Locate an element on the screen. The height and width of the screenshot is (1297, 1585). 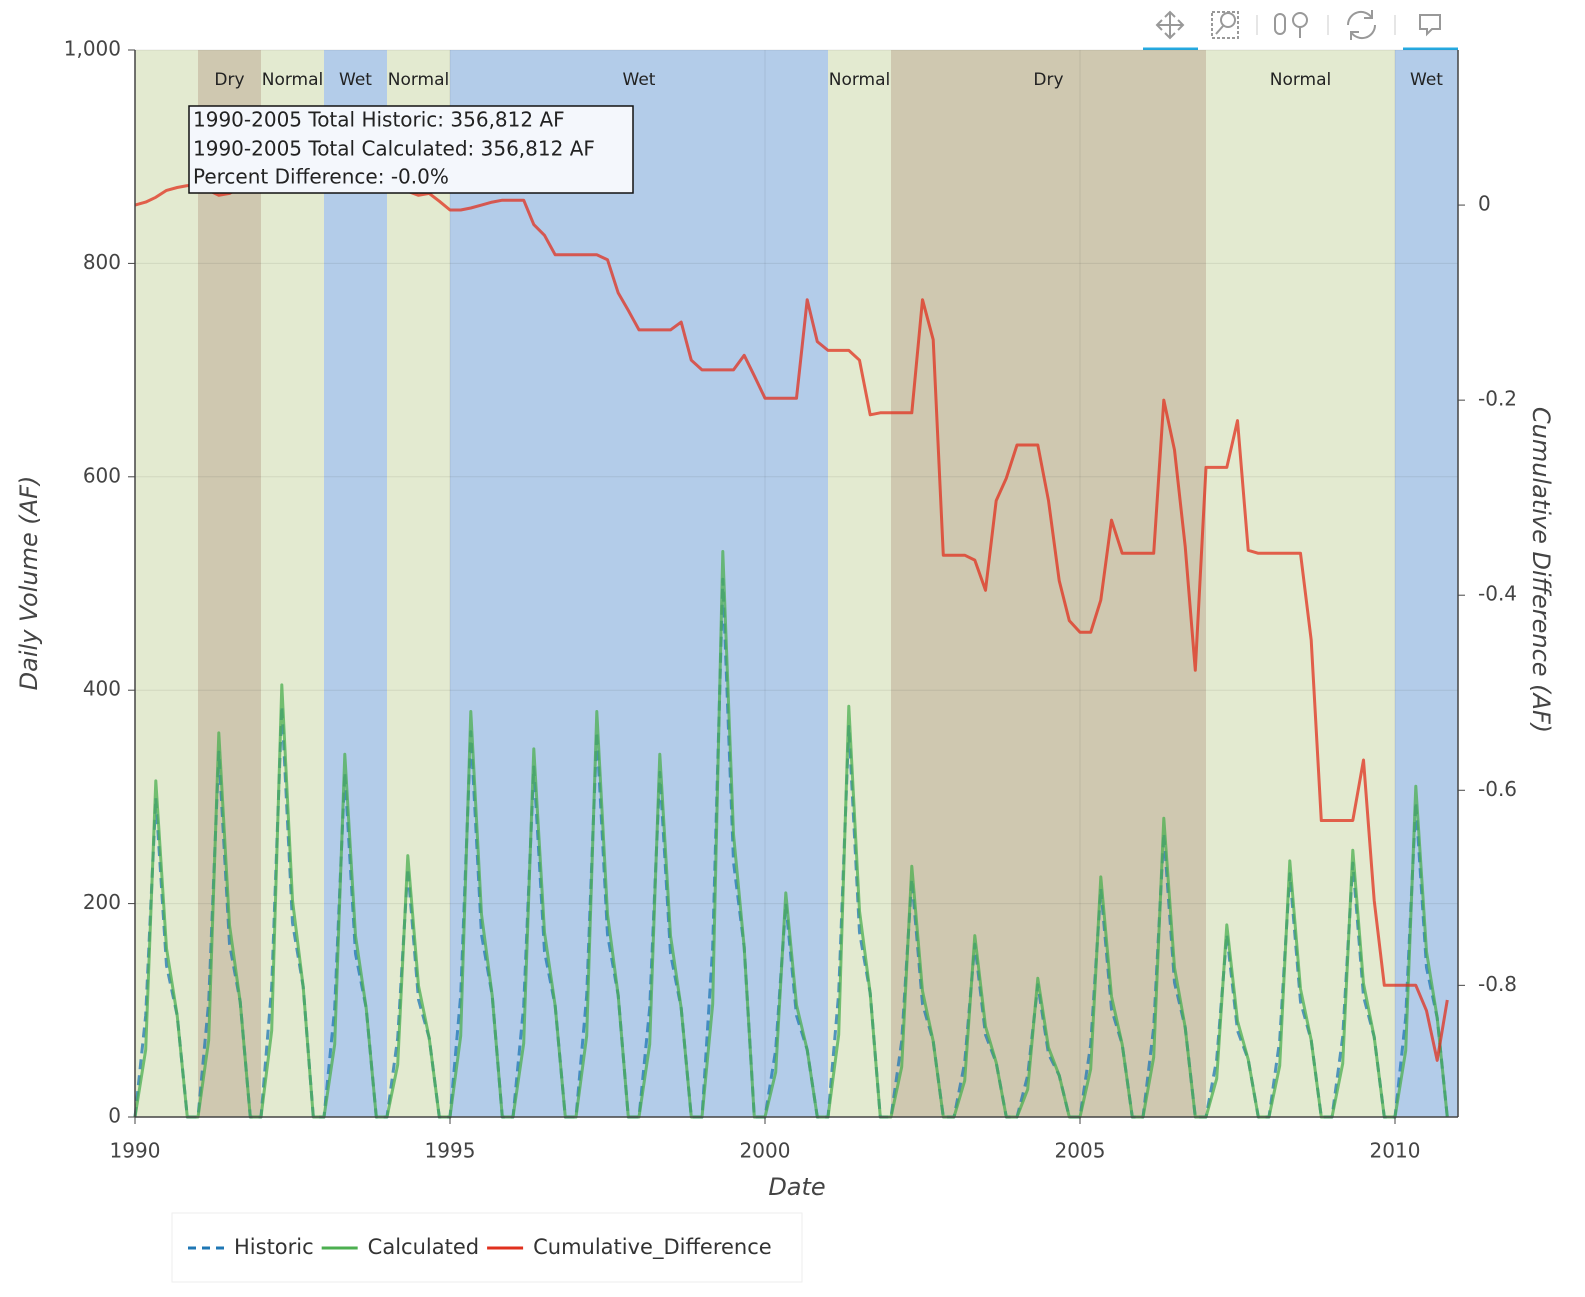
y2-tick-label: 0 is located at coordinates (1484, 204).